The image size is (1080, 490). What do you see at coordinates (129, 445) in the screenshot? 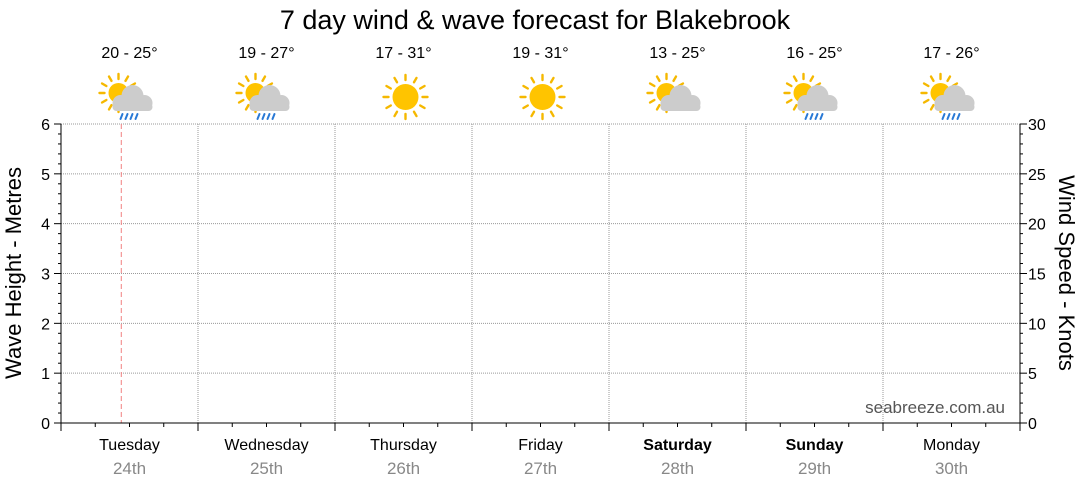
I see `day-label: Tuesday` at bounding box center [129, 445].